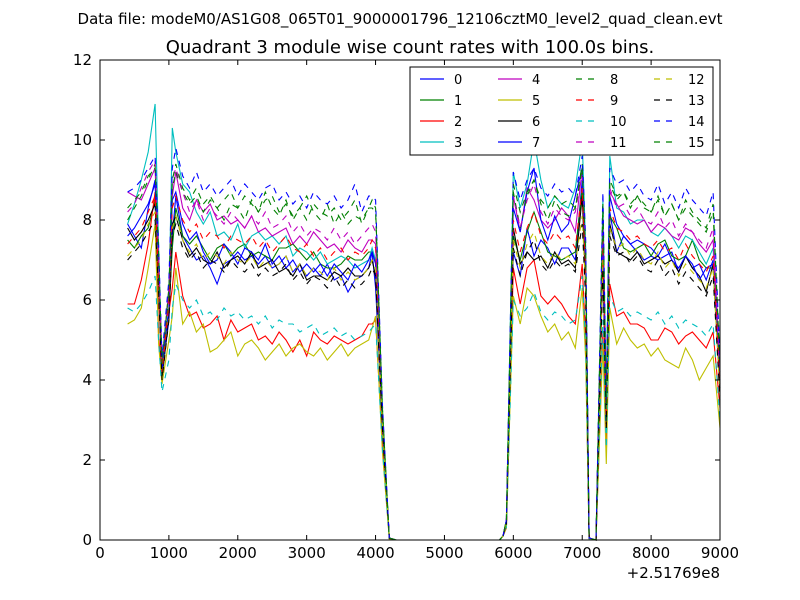 The image size is (800, 600). What do you see at coordinates (696, 122) in the screenshot?
I see `legend-label-14: 14` at bounding box center [696, 122].